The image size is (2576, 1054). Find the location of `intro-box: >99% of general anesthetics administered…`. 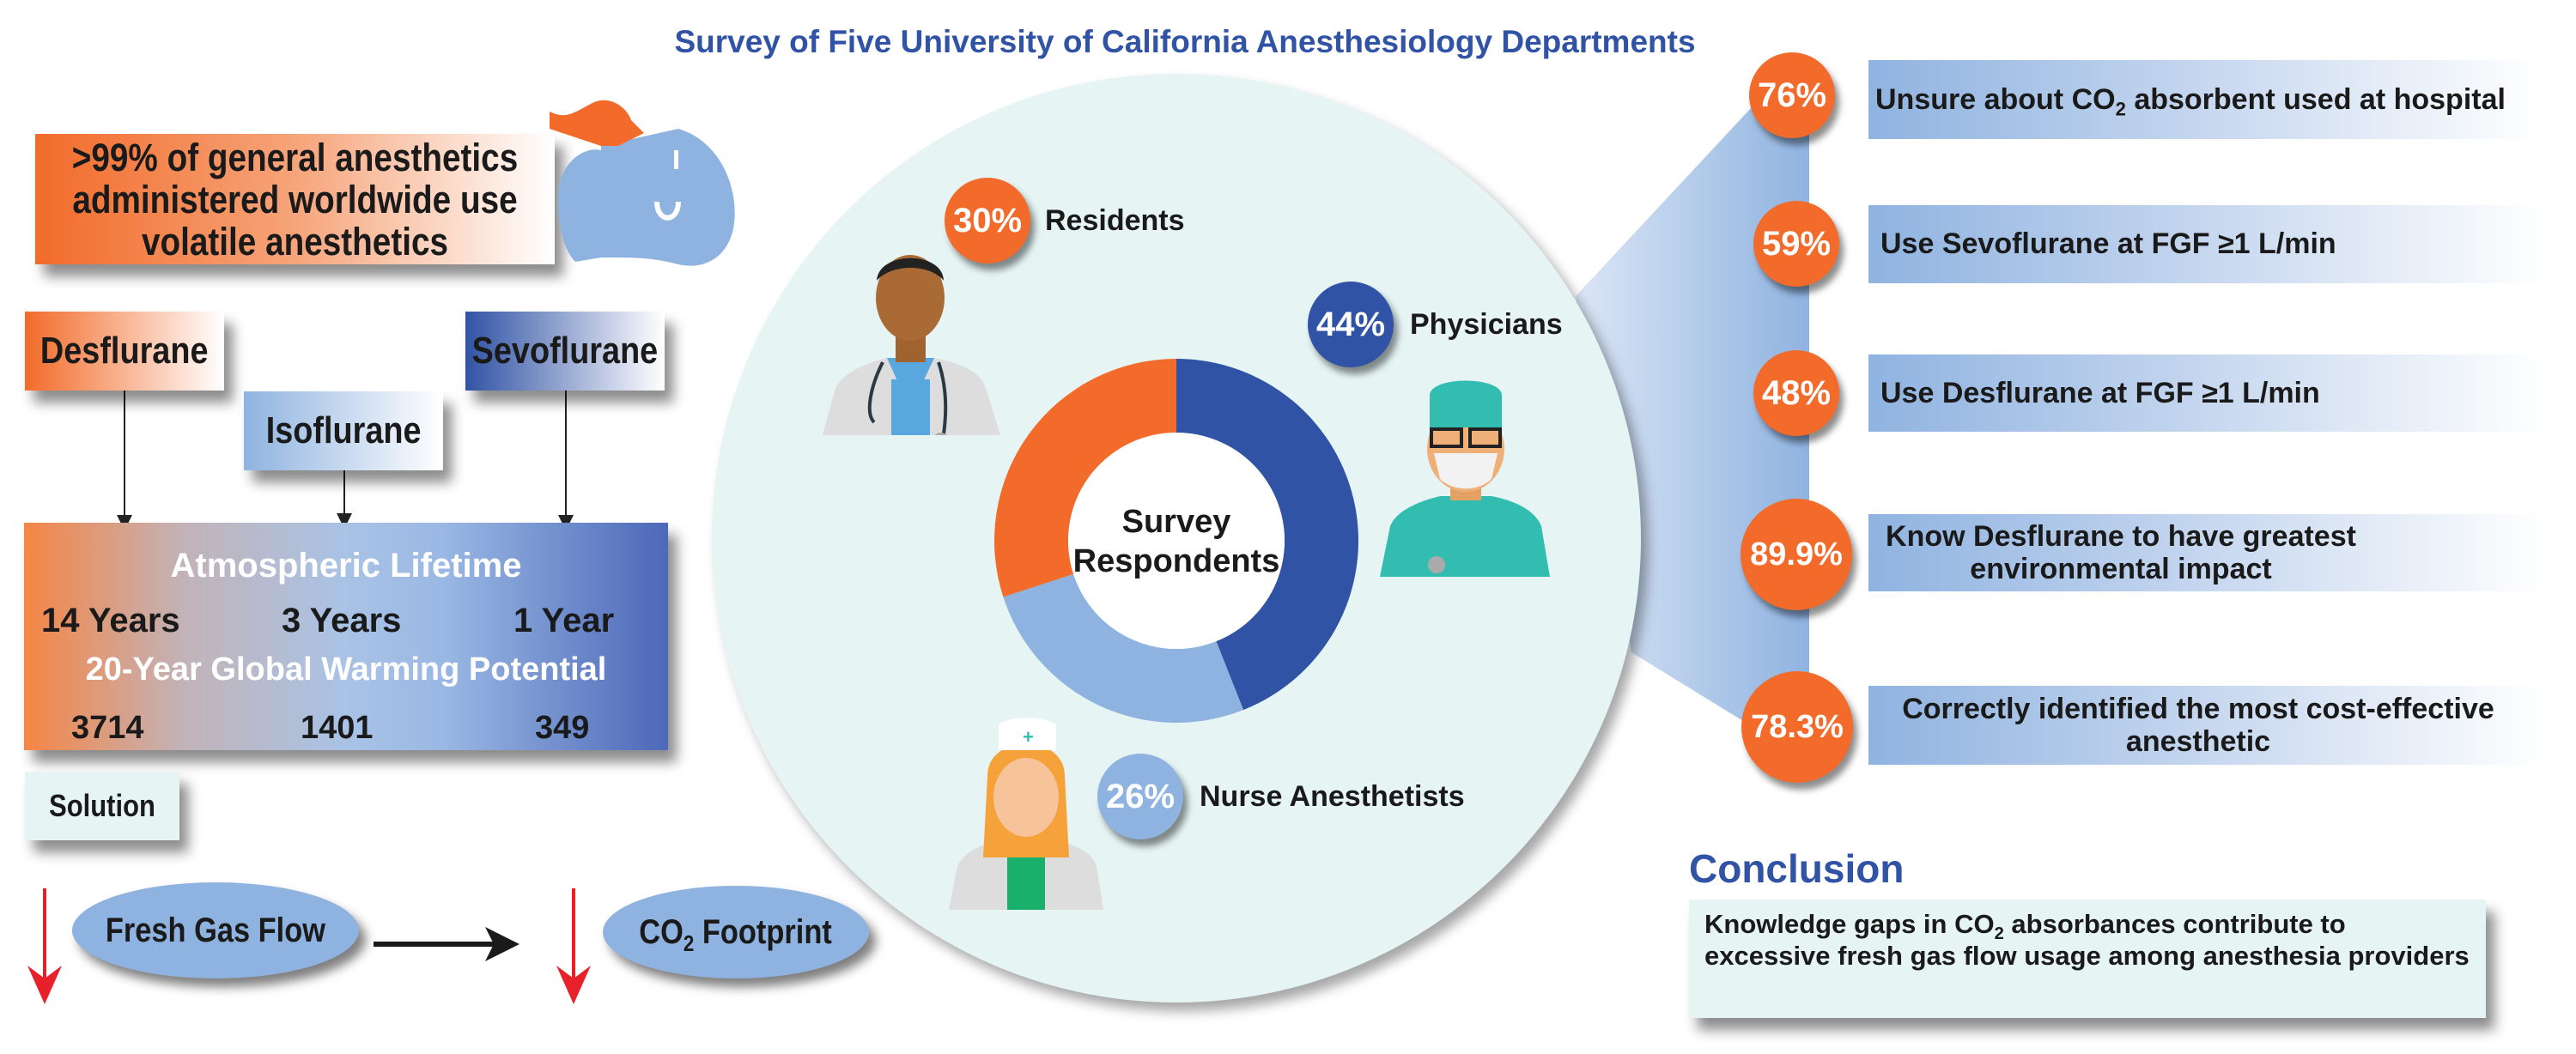

intro-box: >99% of general anesthetics administered… is located at coordinates (295, 199).